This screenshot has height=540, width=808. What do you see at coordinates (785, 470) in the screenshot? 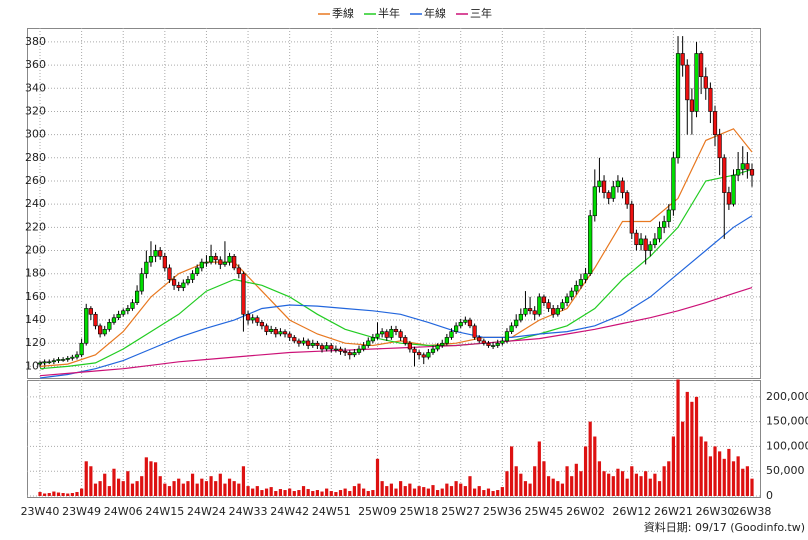
I see `y2-tick-label: 50,000` at bounding box center [785, 470].